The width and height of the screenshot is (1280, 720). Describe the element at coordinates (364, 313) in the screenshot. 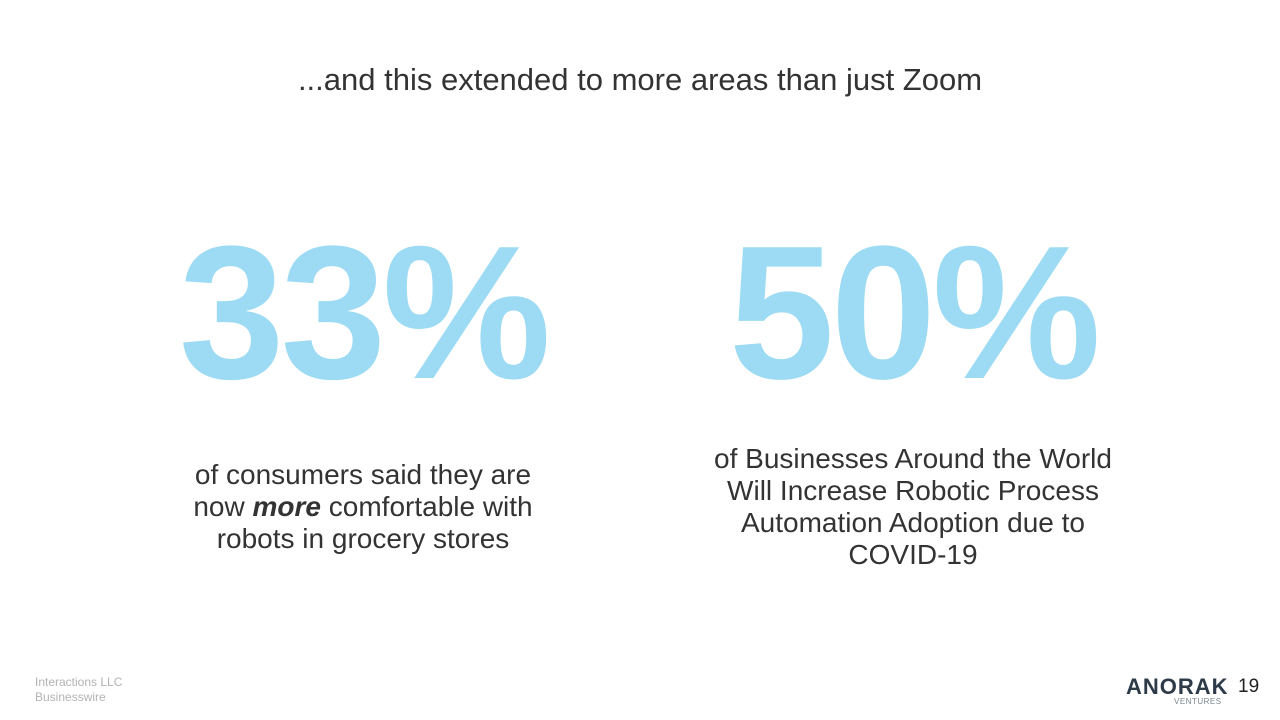

I see `stat-value-consumers: 33%` at that location.